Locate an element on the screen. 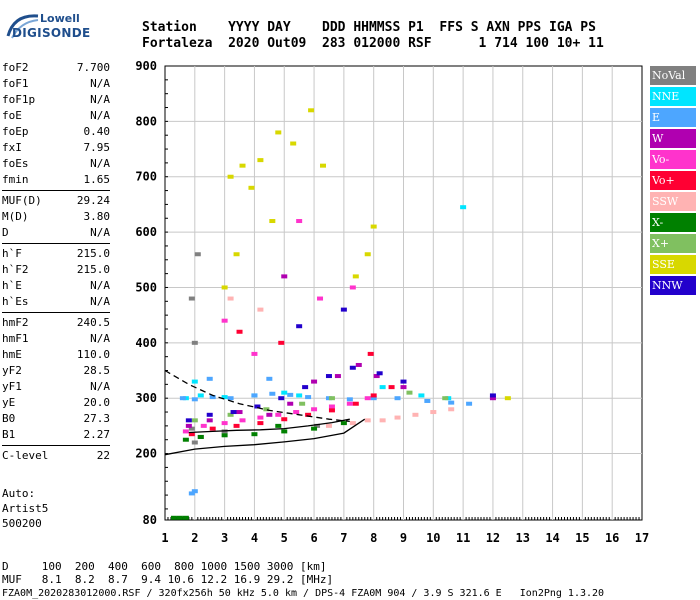 This screenshot has height=600, width=700. param-name: foF1p is located at coordinates (19, 99).